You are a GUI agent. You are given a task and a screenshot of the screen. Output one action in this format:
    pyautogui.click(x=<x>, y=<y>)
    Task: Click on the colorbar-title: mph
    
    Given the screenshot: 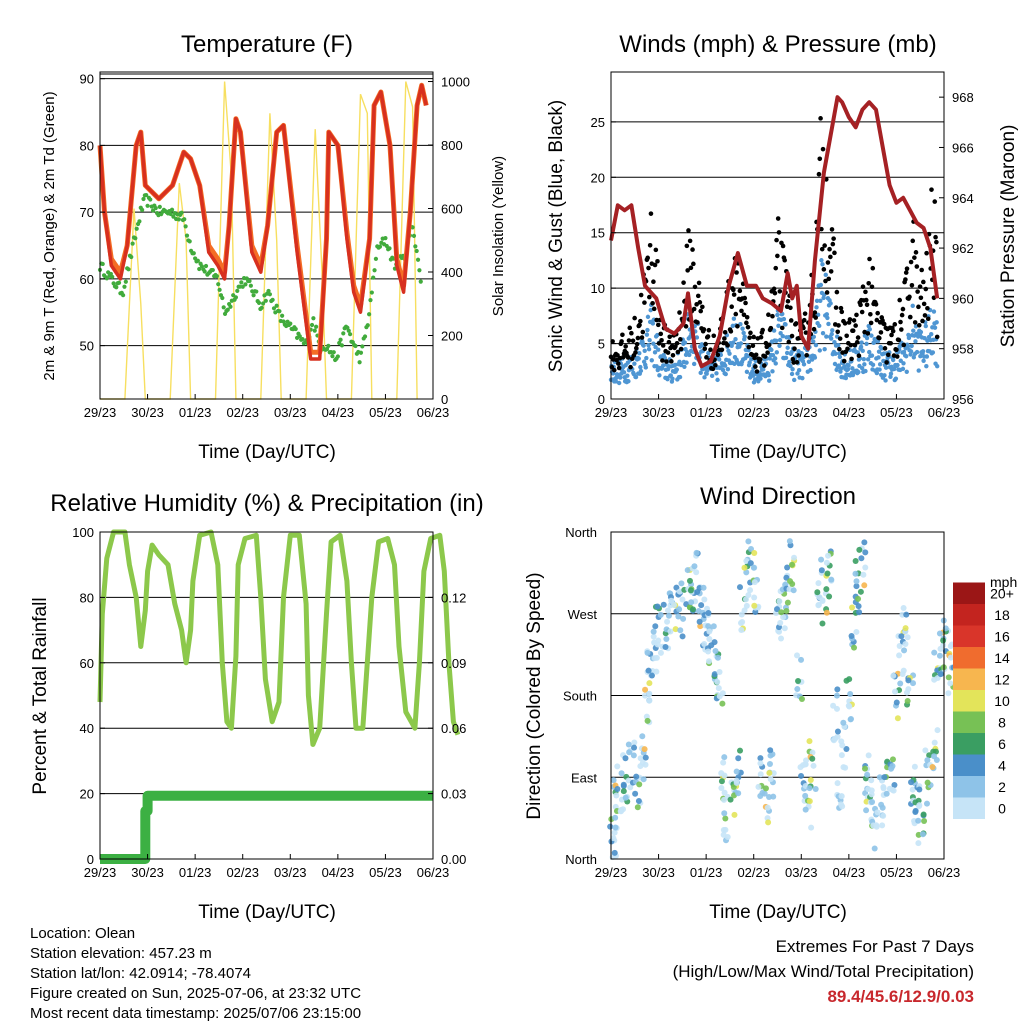 What is the action you would take?
    pyautogui.click(x=1003, y=582)
    